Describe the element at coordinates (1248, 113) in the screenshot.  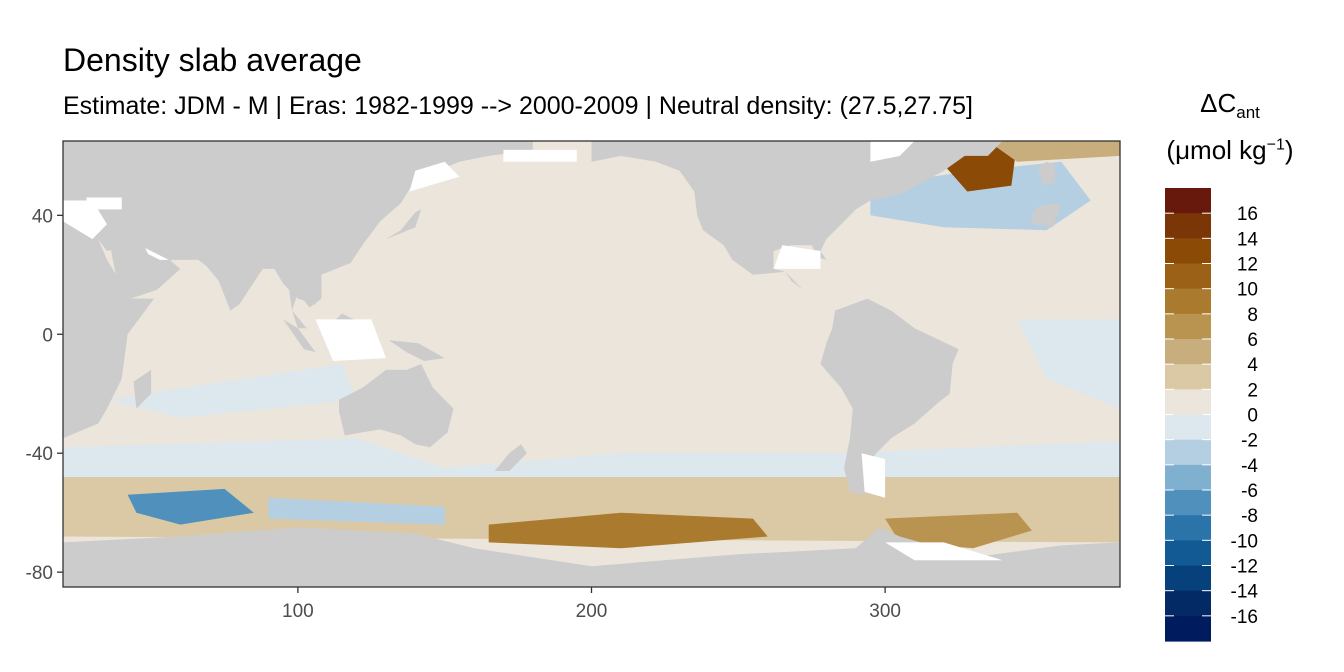
I see `legend-title-sub: ant` at that location.